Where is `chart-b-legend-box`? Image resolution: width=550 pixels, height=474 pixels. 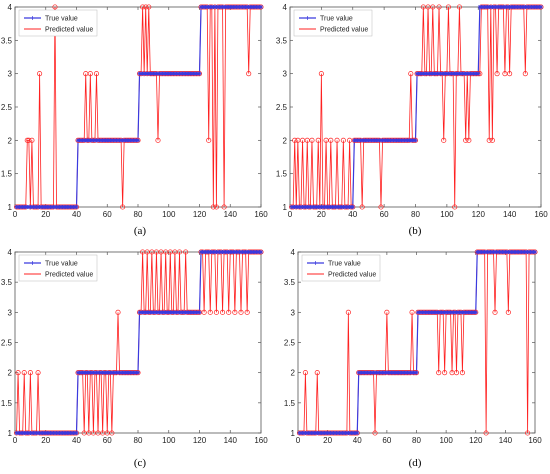 chart-b-legend-box is located at coordinates (333, 23).